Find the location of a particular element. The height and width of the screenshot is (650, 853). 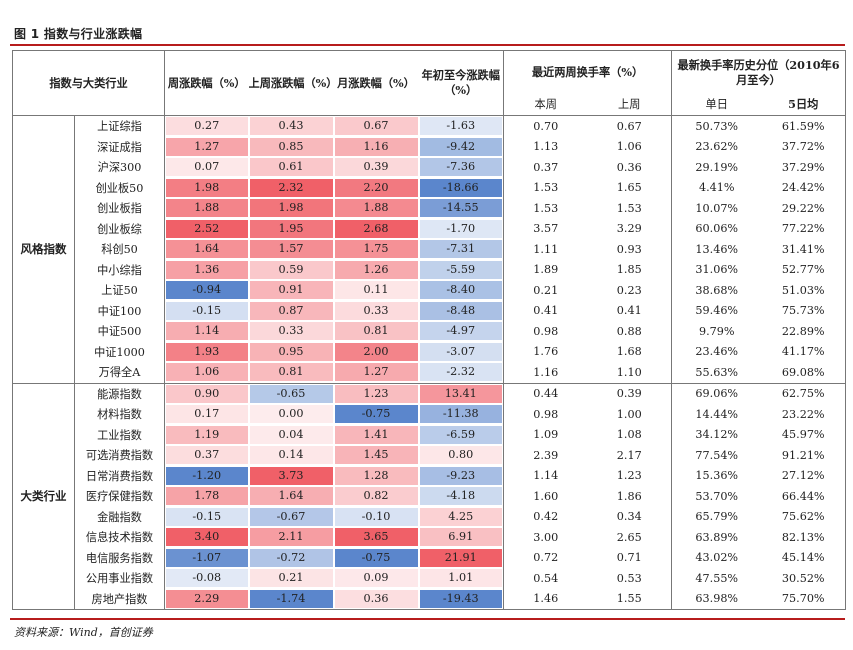

cell-value: 1.98 is located at coordinates (291, 208).